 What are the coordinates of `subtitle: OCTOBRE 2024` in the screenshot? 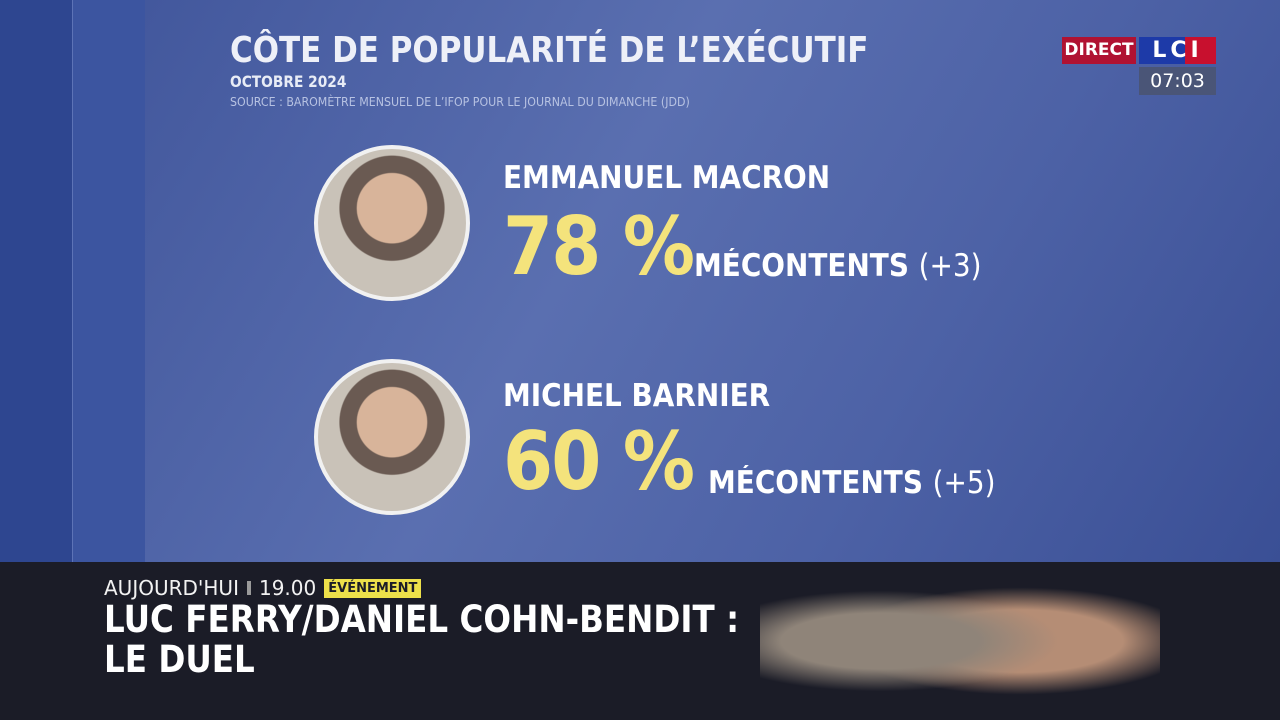 It's located at (288, 81).